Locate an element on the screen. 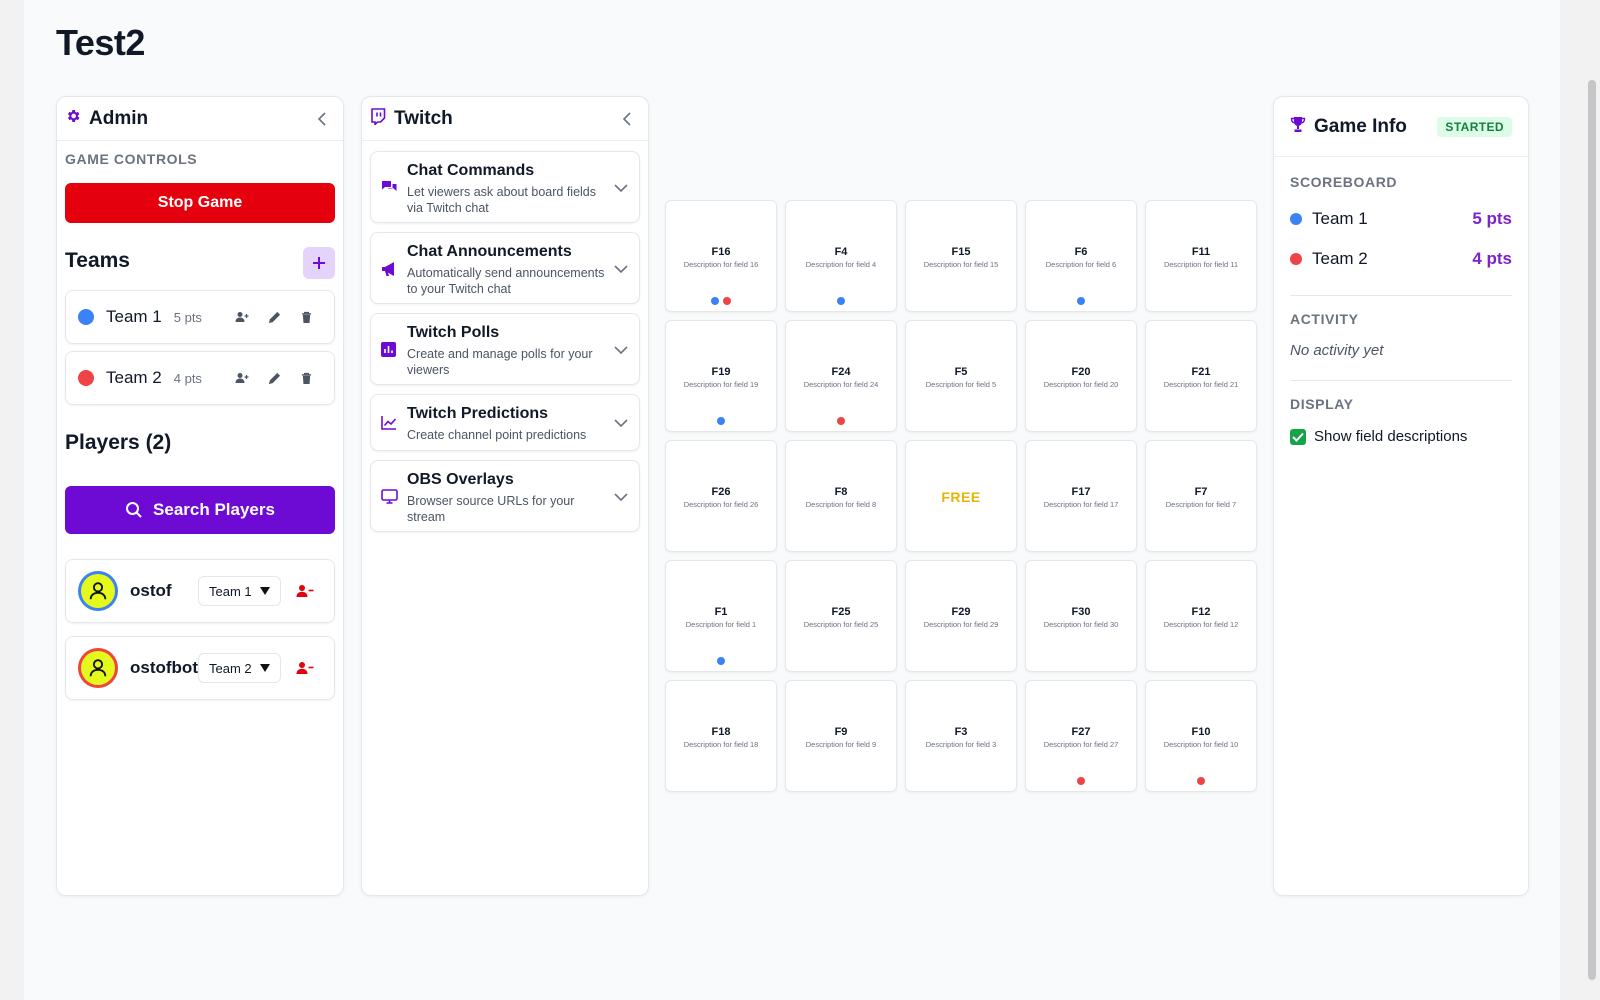  cell-description: Description for field 5 is located at coordinates (961, 384).